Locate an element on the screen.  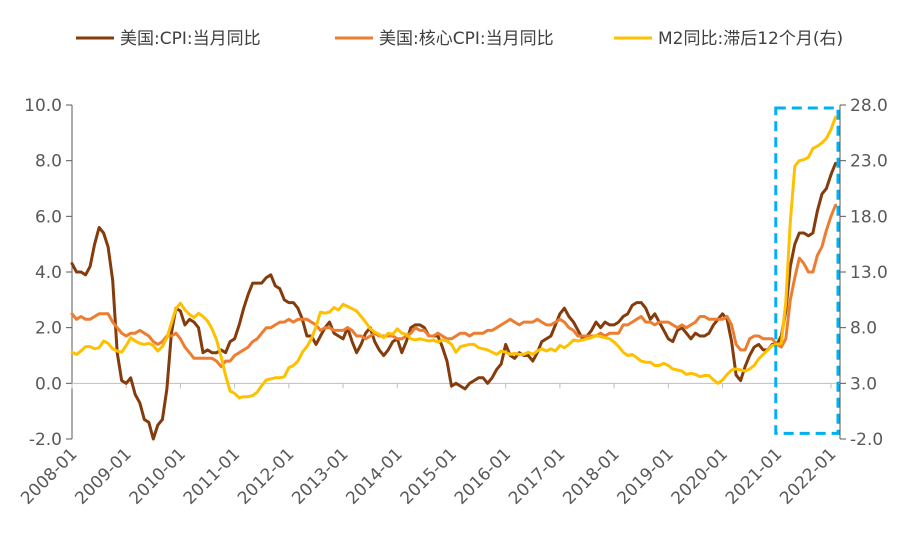
right-tick-label: 28.0 is located at coordinates (869, 106).